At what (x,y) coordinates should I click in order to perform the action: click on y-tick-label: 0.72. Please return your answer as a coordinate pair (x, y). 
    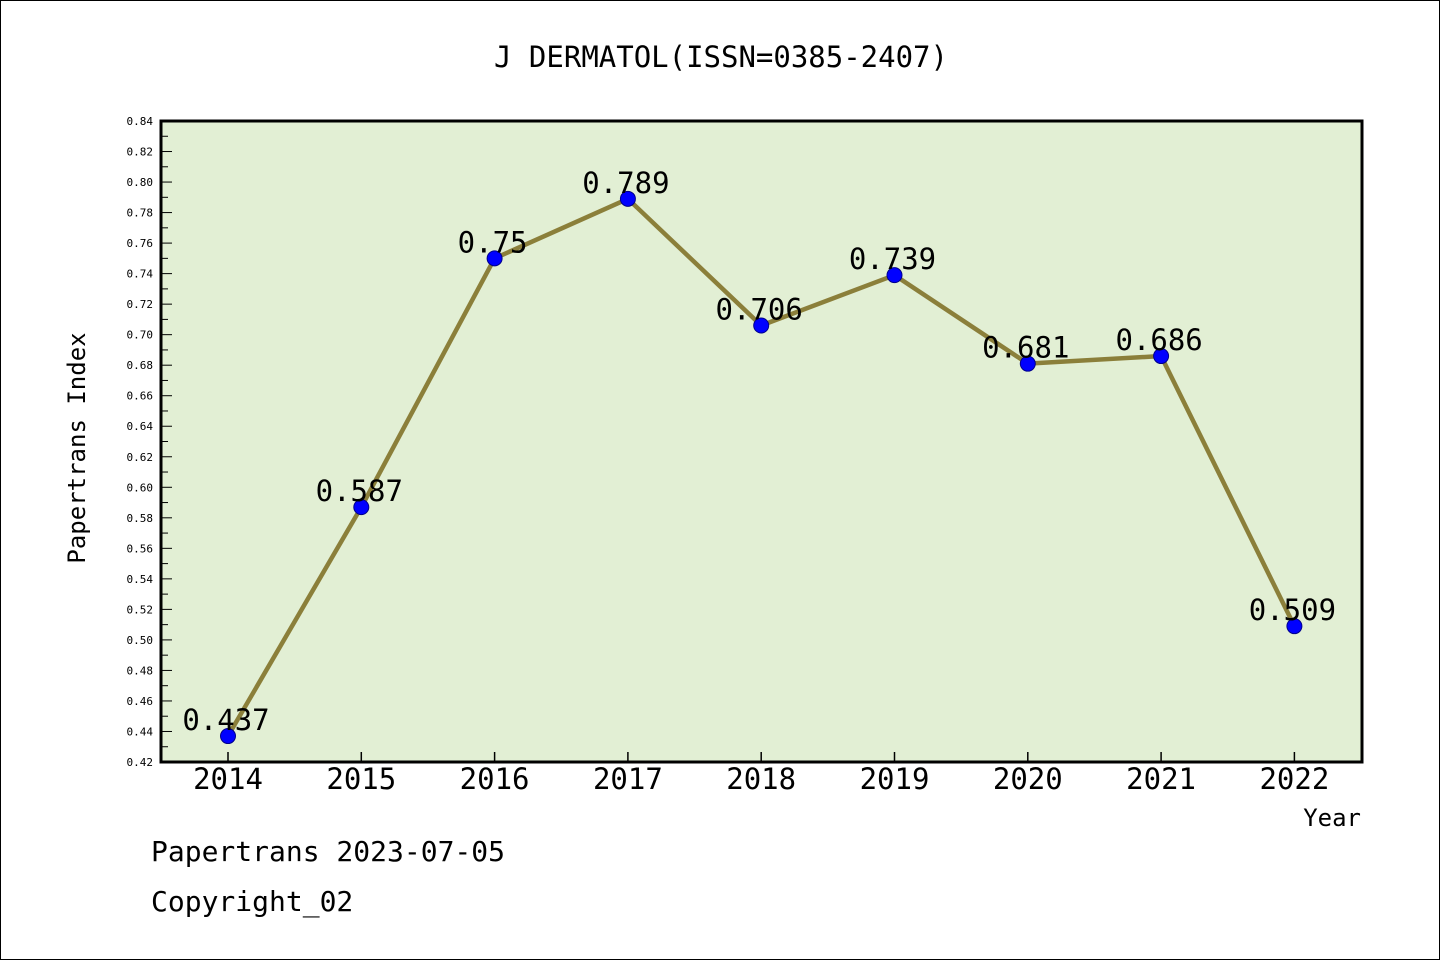
    Looking at the image, I should click on (140, 304).